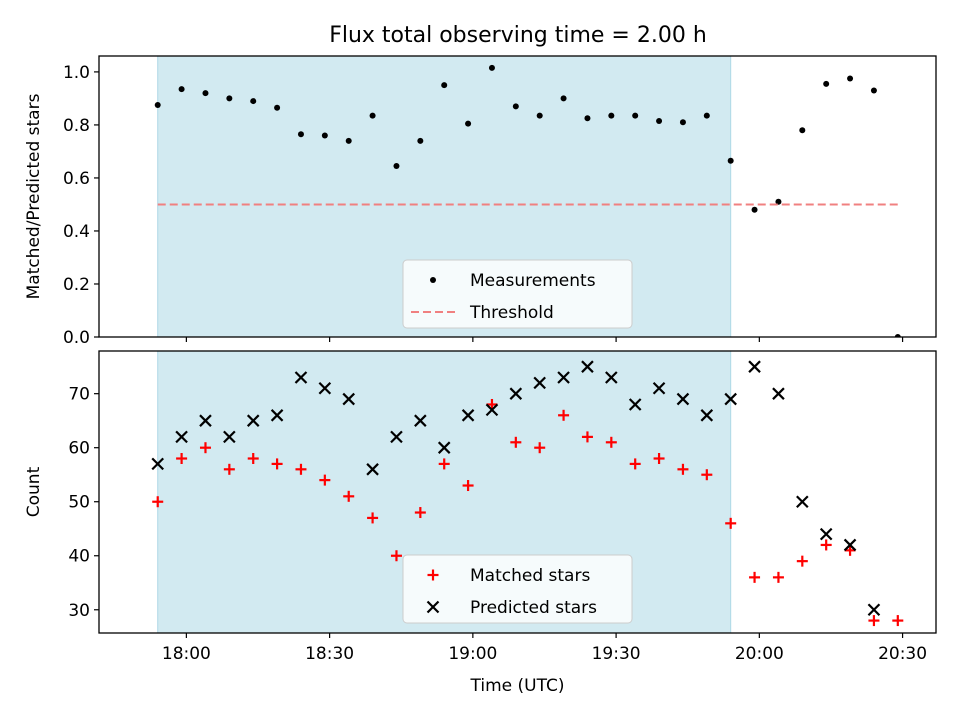 The width and height of the screenshot is (960, 720). Describe the element at coordinates (76, 73) in the screenshot. I see `y-tick-label: 1.0` at that location.